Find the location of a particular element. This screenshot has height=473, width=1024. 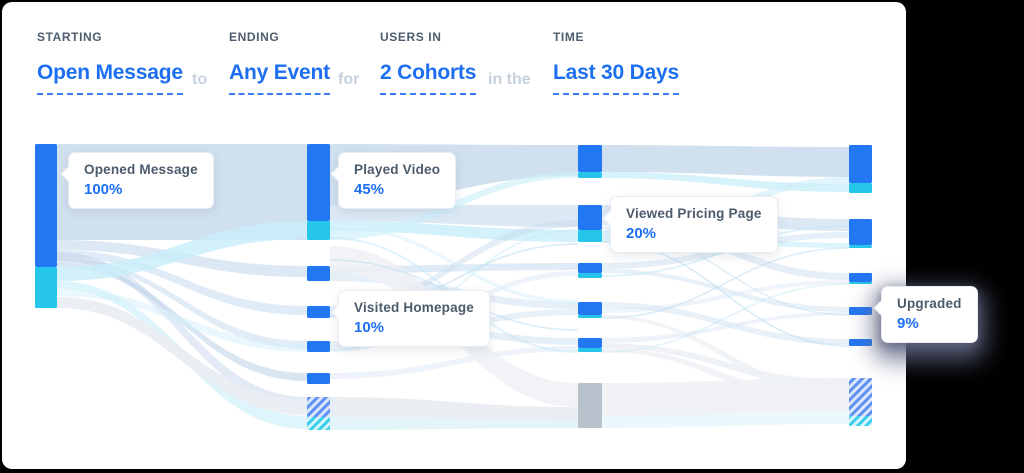

filter-group-time: TIME Last 30 Days is located at coordinates (616, 62).